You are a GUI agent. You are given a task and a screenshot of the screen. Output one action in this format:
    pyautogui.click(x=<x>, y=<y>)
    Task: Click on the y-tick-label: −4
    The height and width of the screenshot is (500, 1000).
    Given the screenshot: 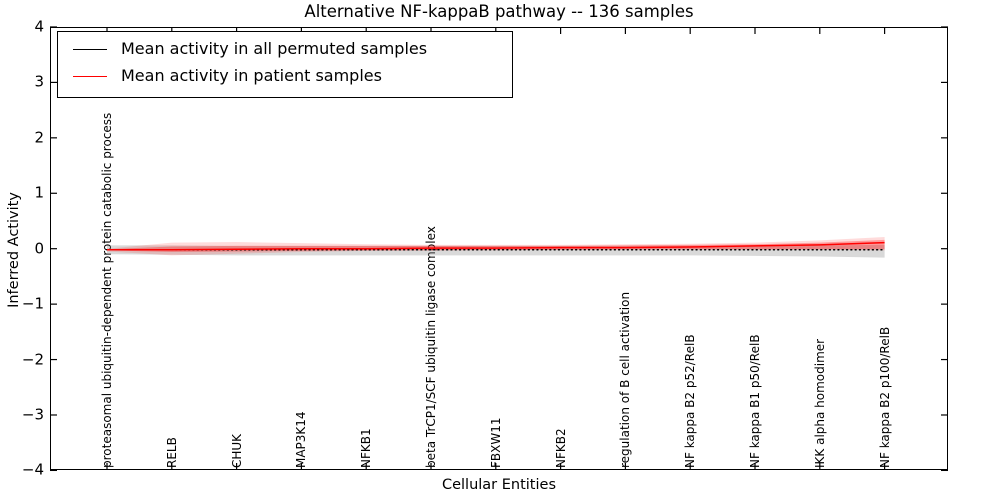 What is the action you would take?
    pyautogui.click(x=32, y=469)
    